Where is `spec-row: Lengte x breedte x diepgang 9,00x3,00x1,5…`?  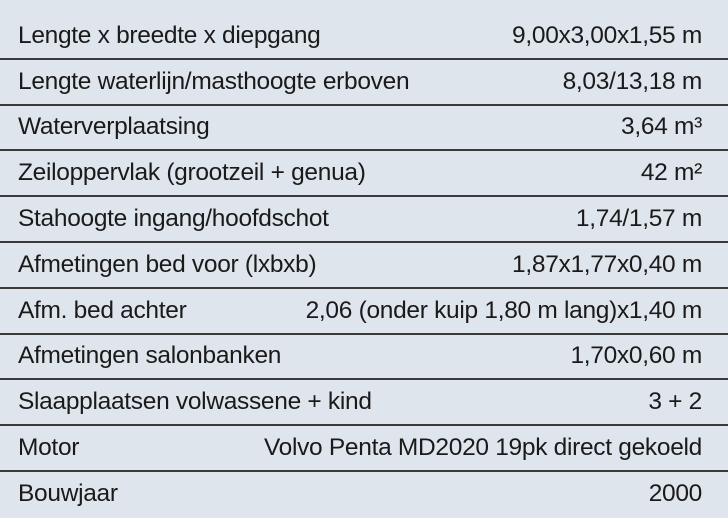
spec-row: Lengte x breedte x diepgang 9,00x3,00x1,5… is located at coordinates (364, 37).